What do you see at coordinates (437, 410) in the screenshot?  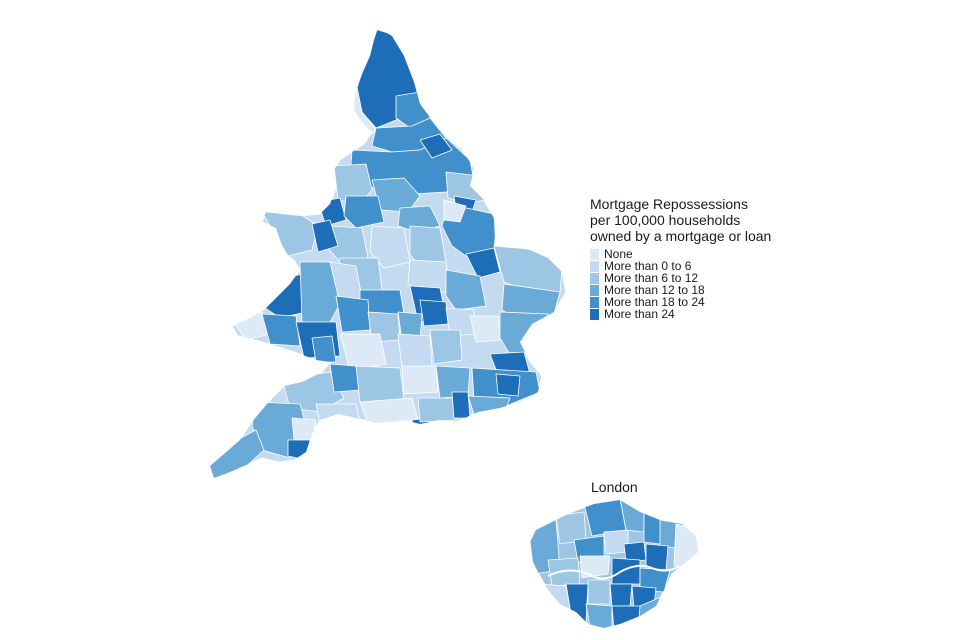 I see `area-west-sussex` at bounding box center [437, 410].